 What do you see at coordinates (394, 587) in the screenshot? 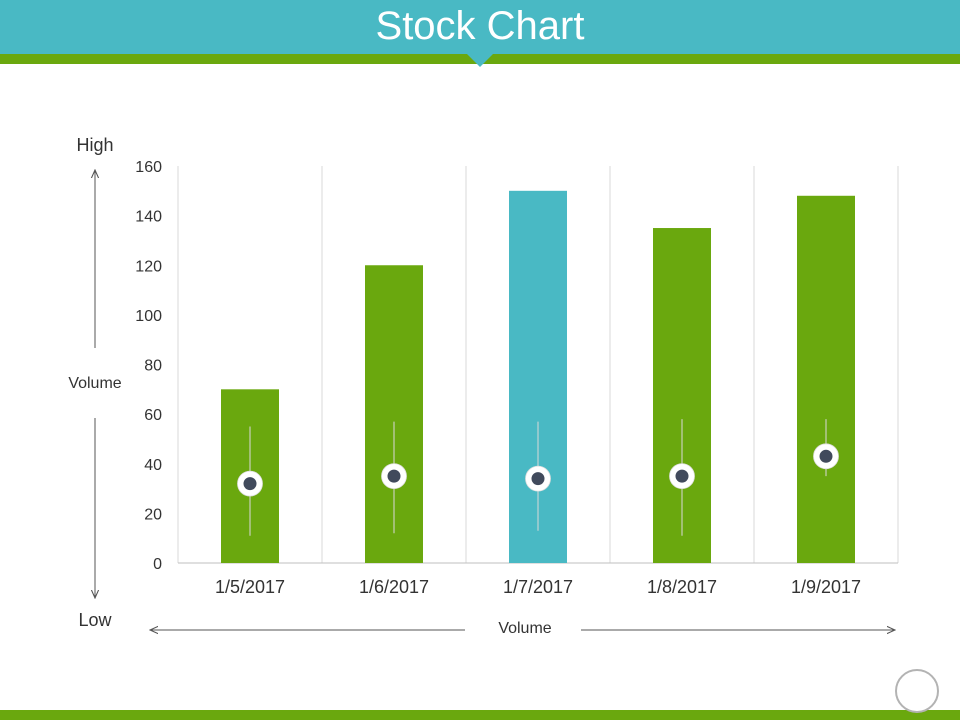
I see `x-tick-label: 1/6/2017` at bounding box center [394, 587].